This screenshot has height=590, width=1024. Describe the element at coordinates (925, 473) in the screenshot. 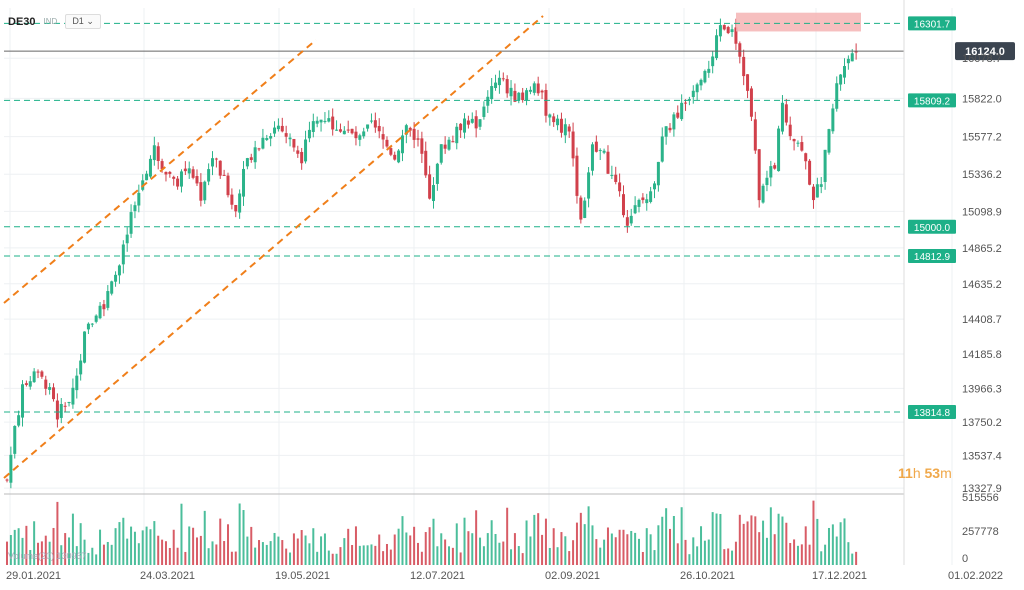

I see `candle-countdown: 11h 53m` at that location.